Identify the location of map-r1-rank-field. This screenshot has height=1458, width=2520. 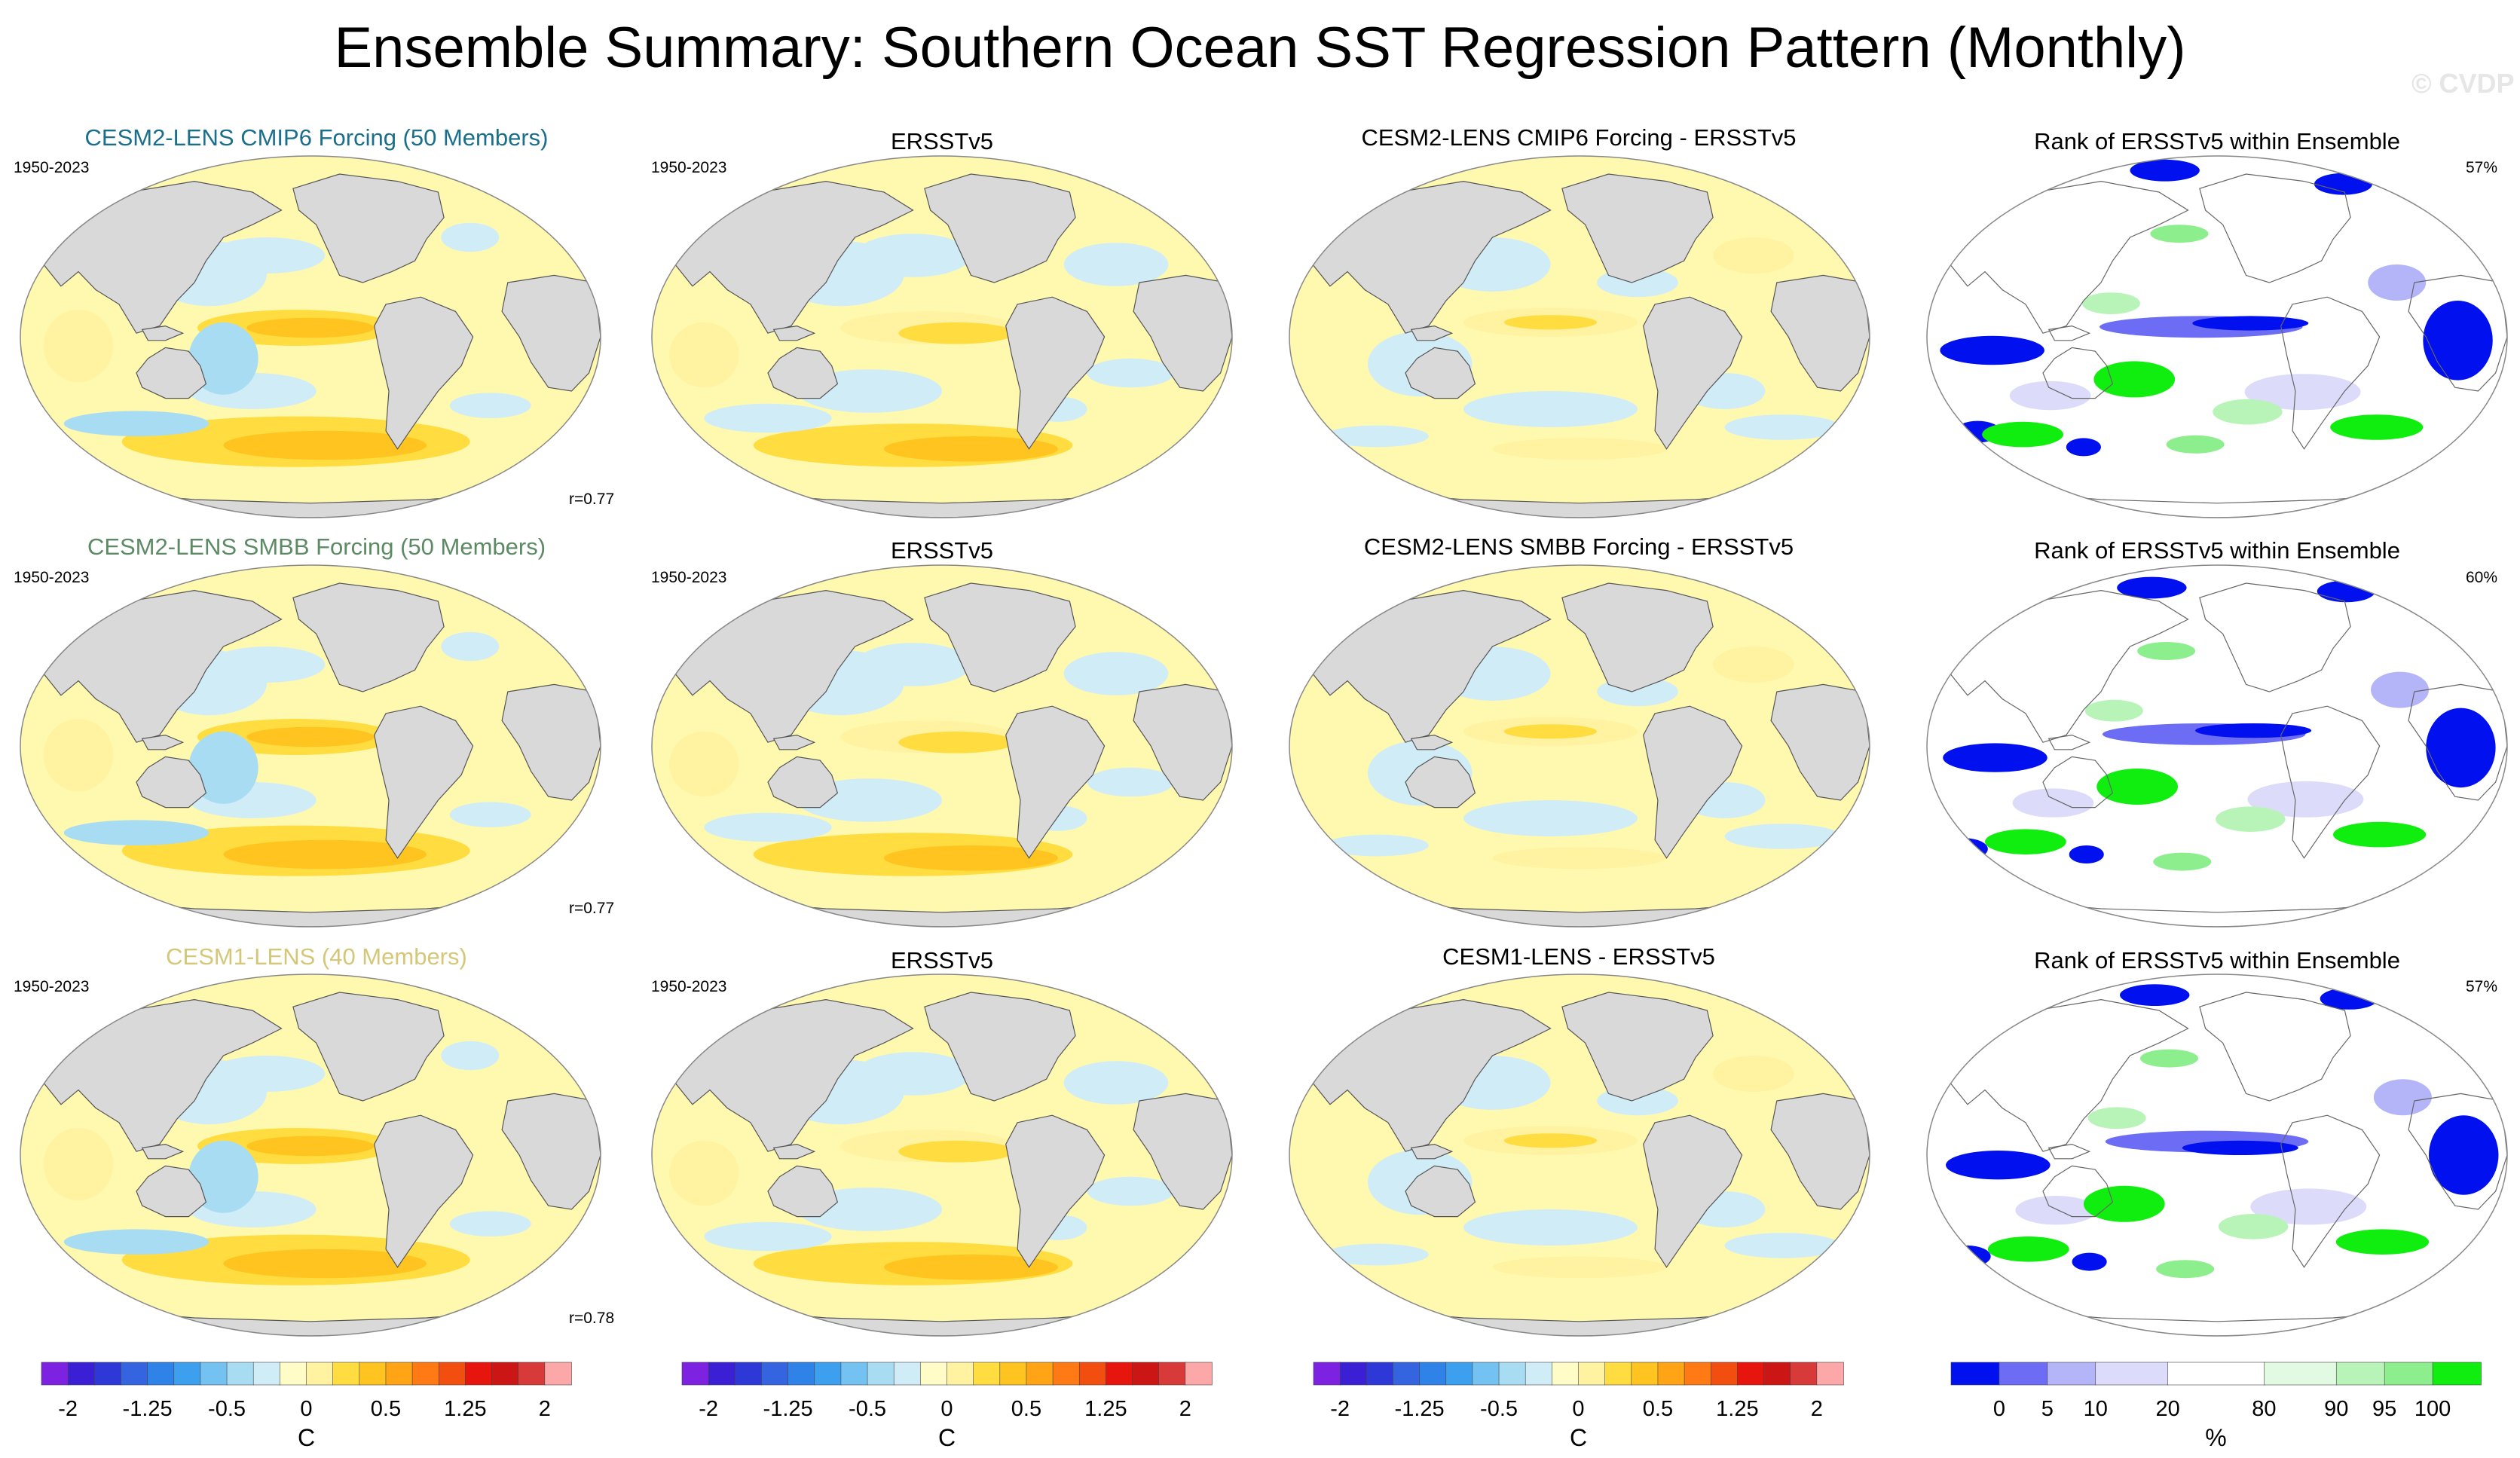
(2217, 337).